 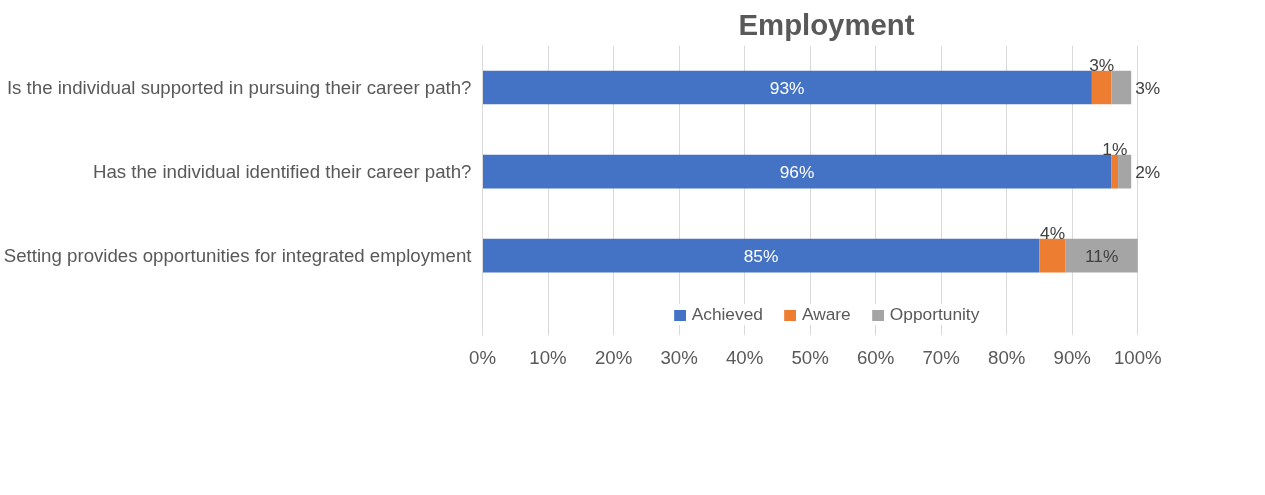 I want to click on data-label: 11%, so click(x=1102, y=255).